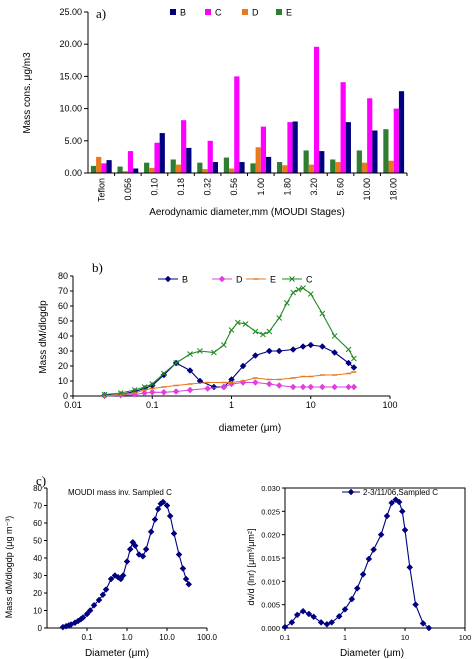 This screenshot has height=659, width=474. I want to click on plot-frame, so click(375, 558).